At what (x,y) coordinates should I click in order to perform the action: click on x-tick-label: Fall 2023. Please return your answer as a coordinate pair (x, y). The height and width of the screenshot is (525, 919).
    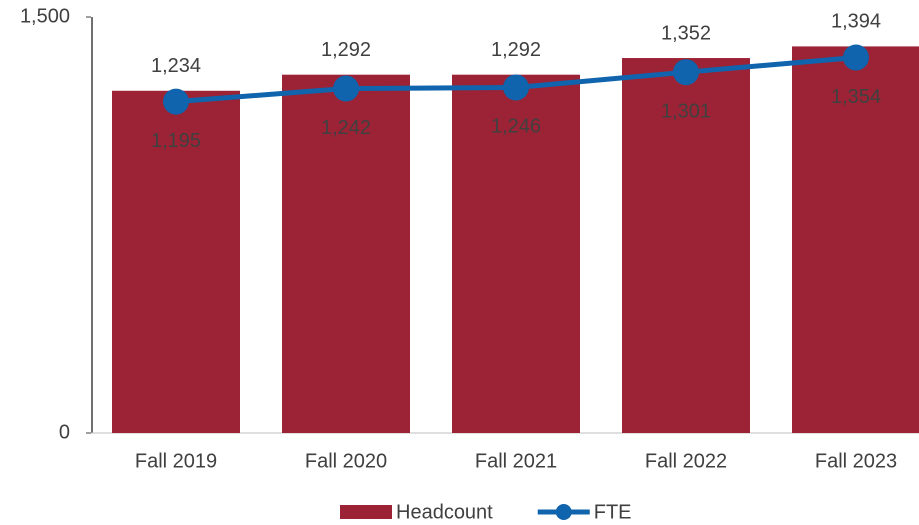
    Looking at the image, I should click on (856, 461).